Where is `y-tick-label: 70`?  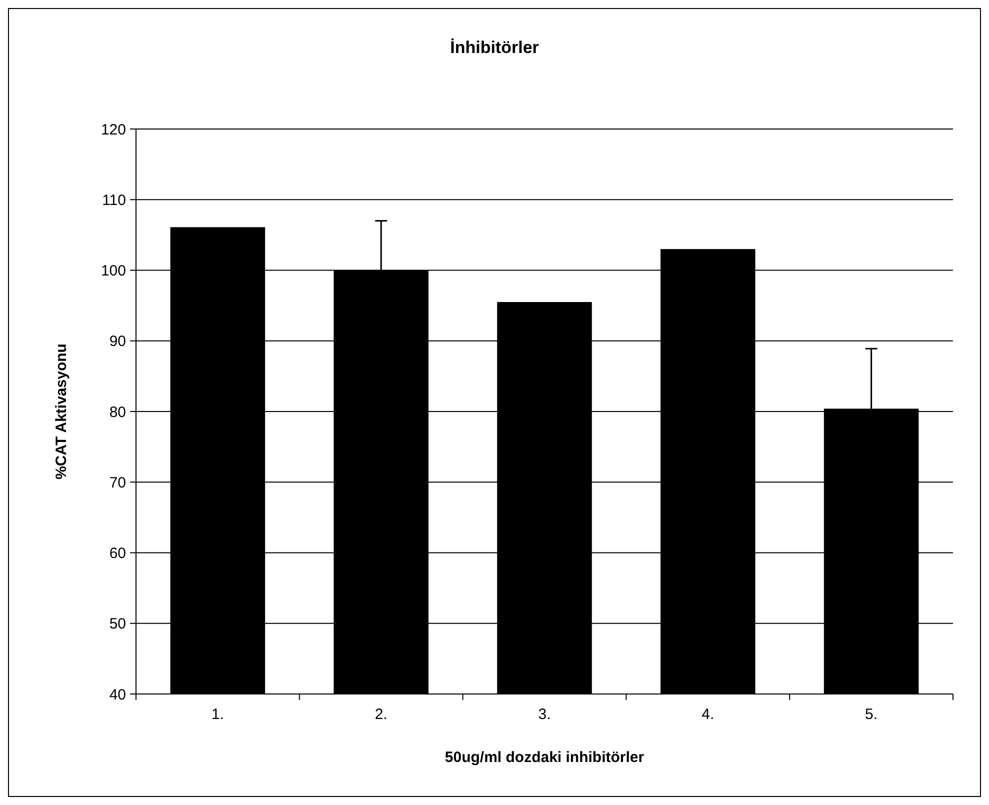
y-tick-label: 70 is located at coordinates (117, 483).